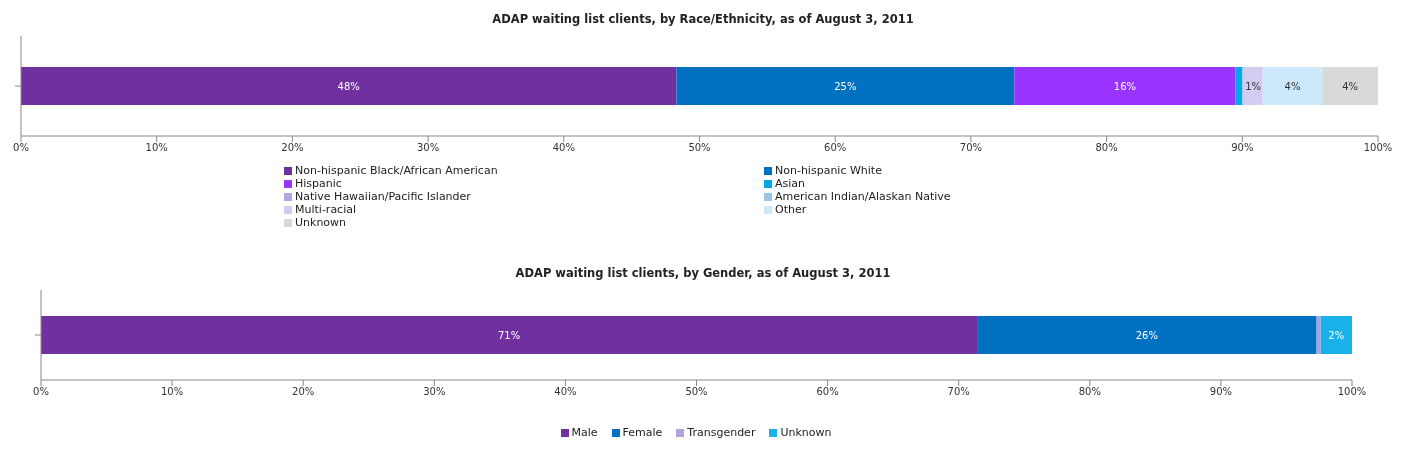 This screenshot has height=454, width=1406. I want to click on data-label: 25%, so click(845, 86).